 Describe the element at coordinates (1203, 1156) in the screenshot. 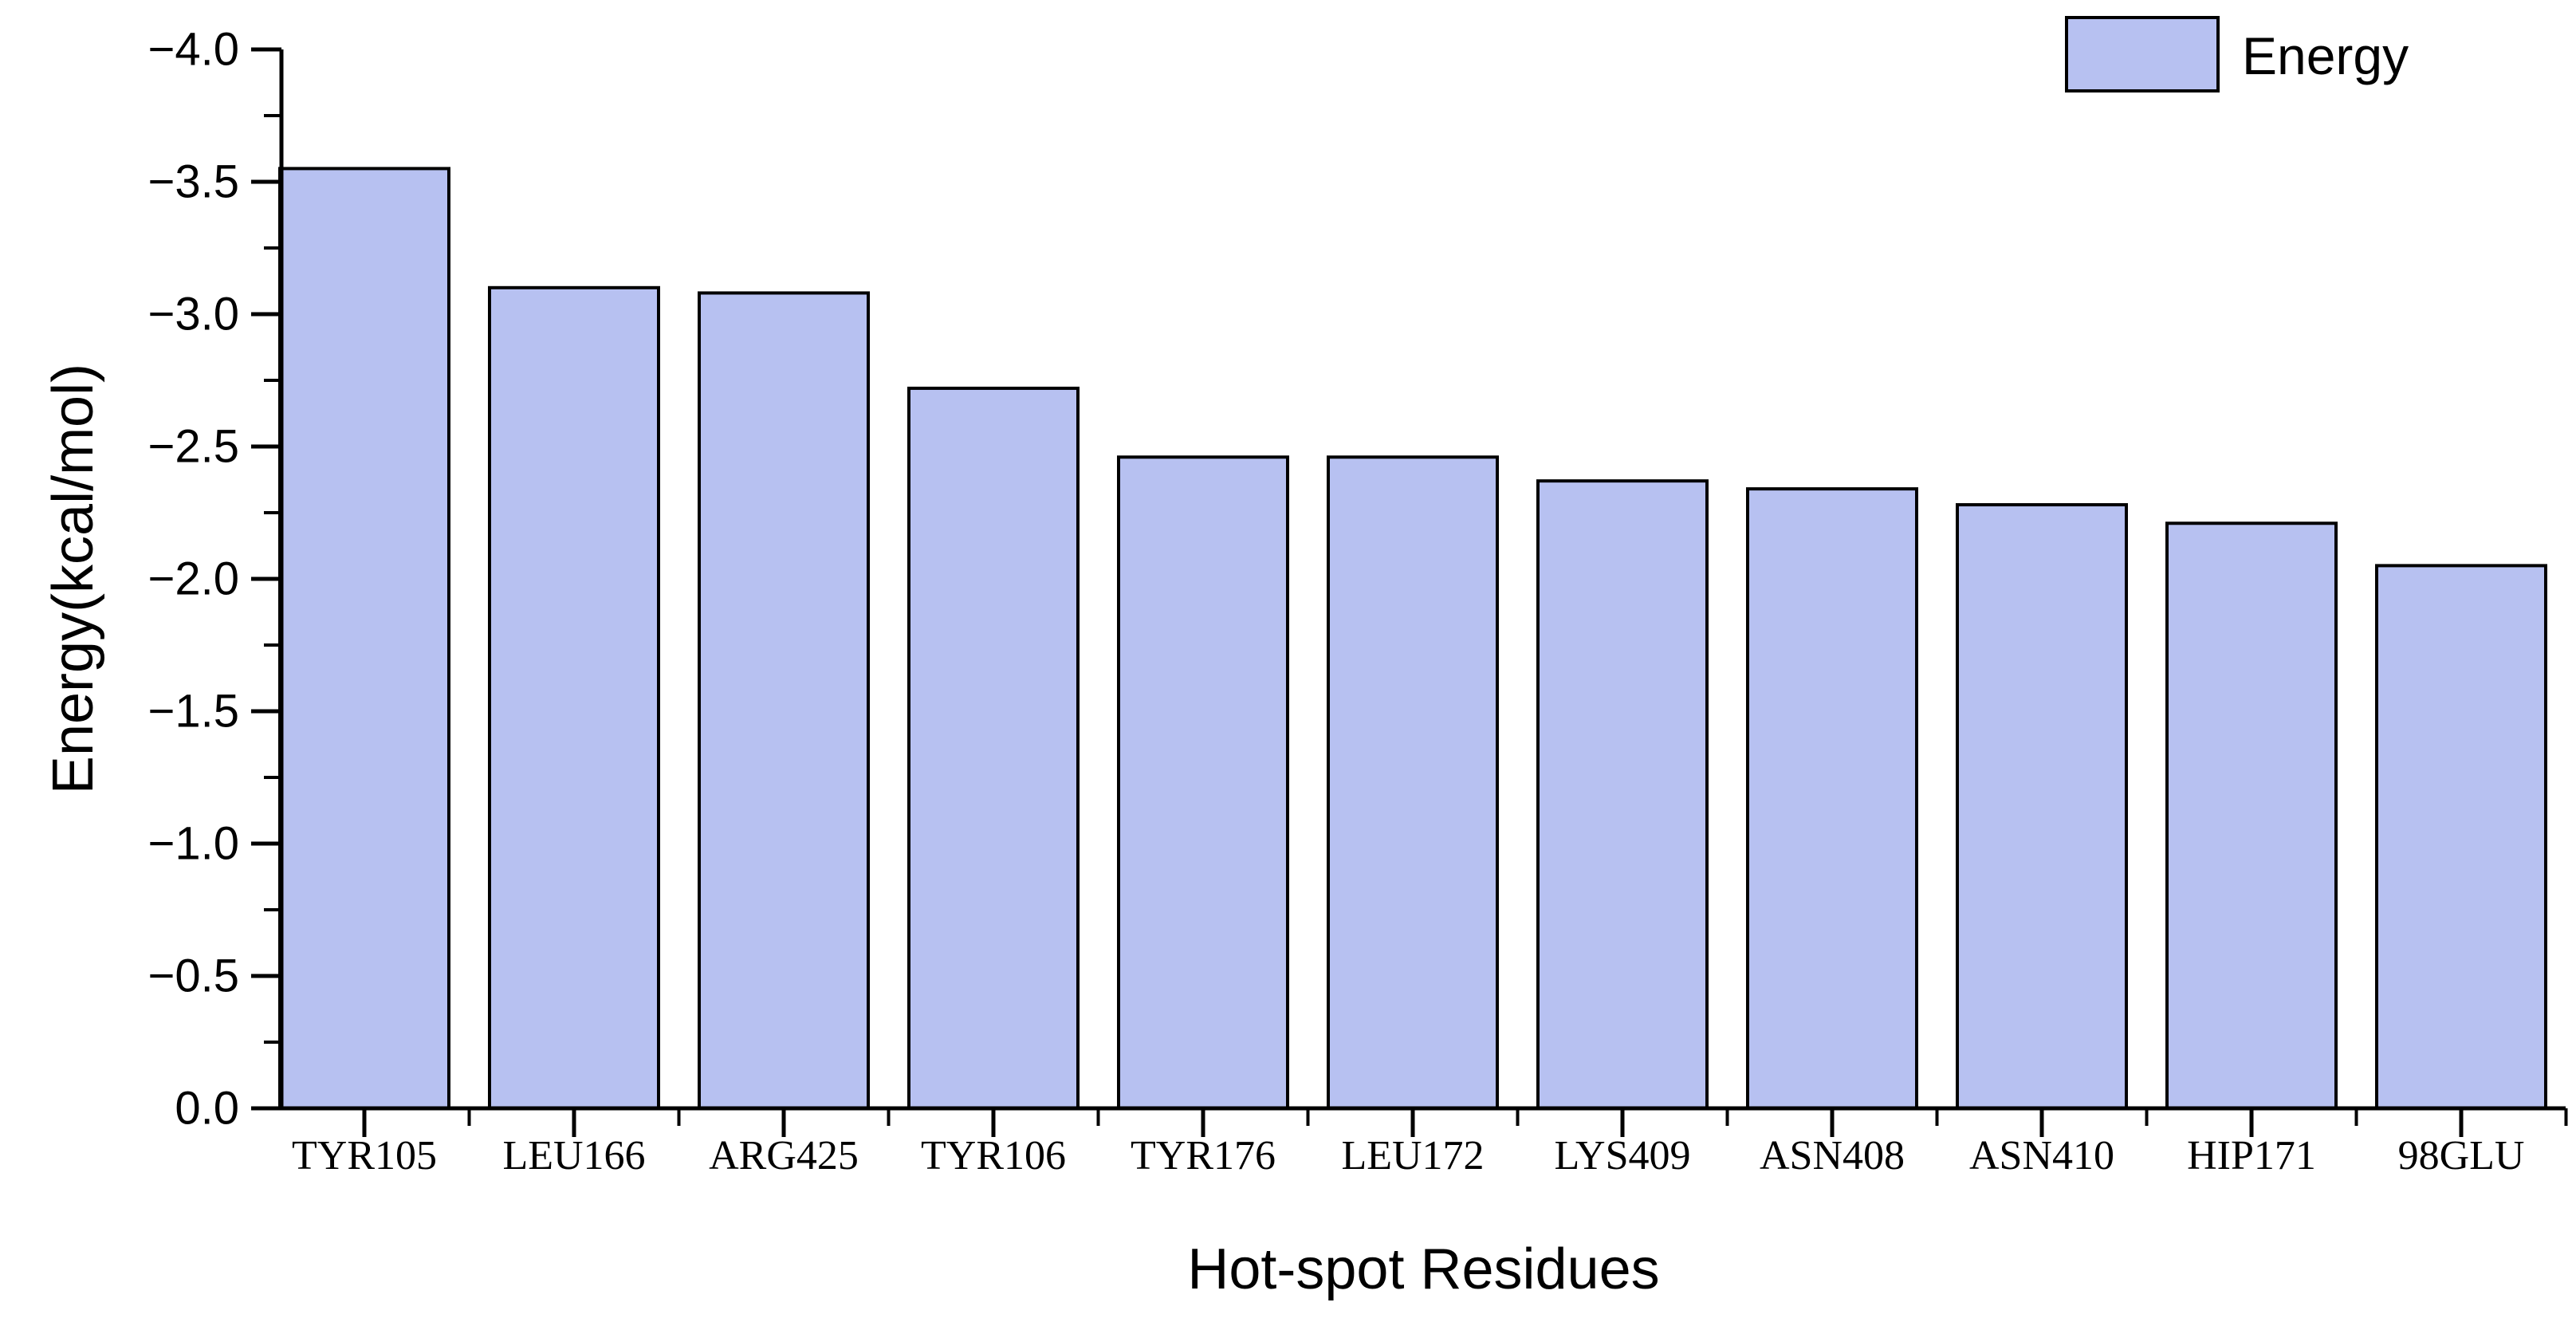

I see `category-label-tyr176: TYR176` at that location.